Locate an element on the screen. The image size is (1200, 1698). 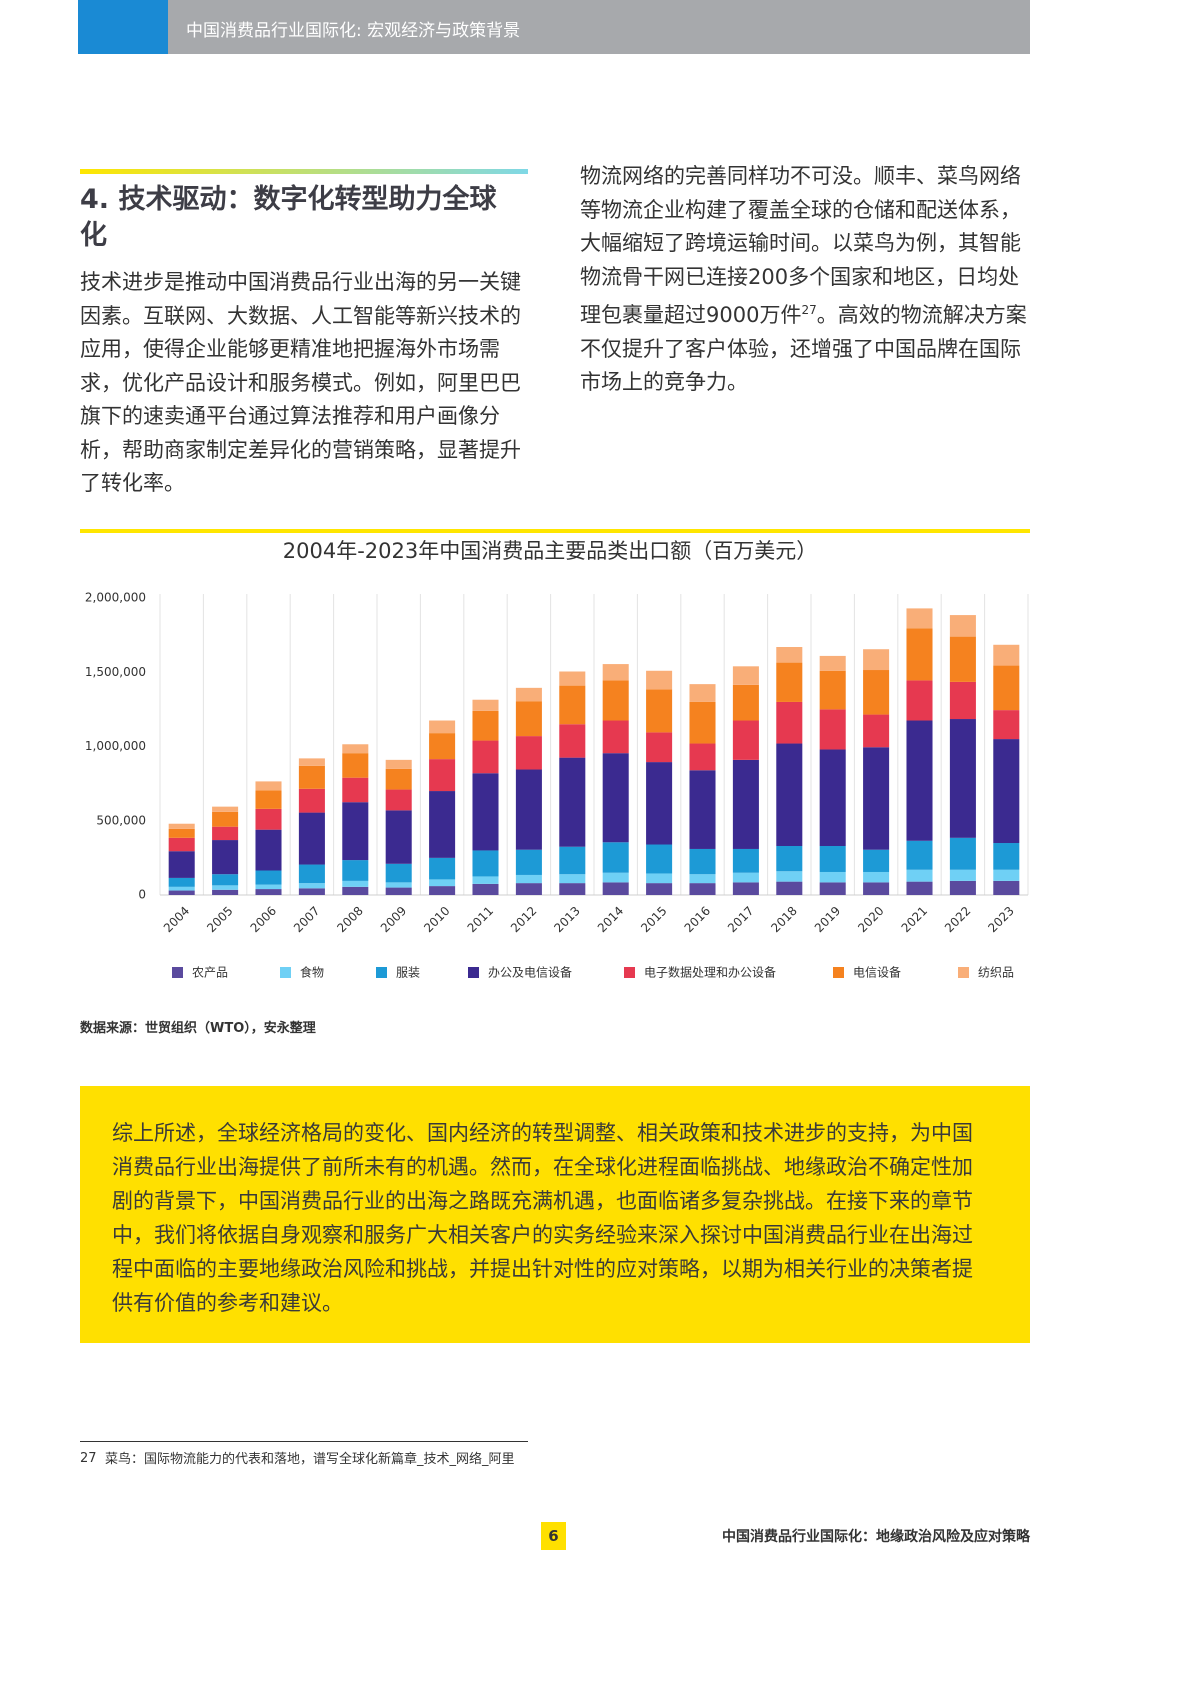
y-tick-label: 1,500,000 is located at coordinates (115, 672).